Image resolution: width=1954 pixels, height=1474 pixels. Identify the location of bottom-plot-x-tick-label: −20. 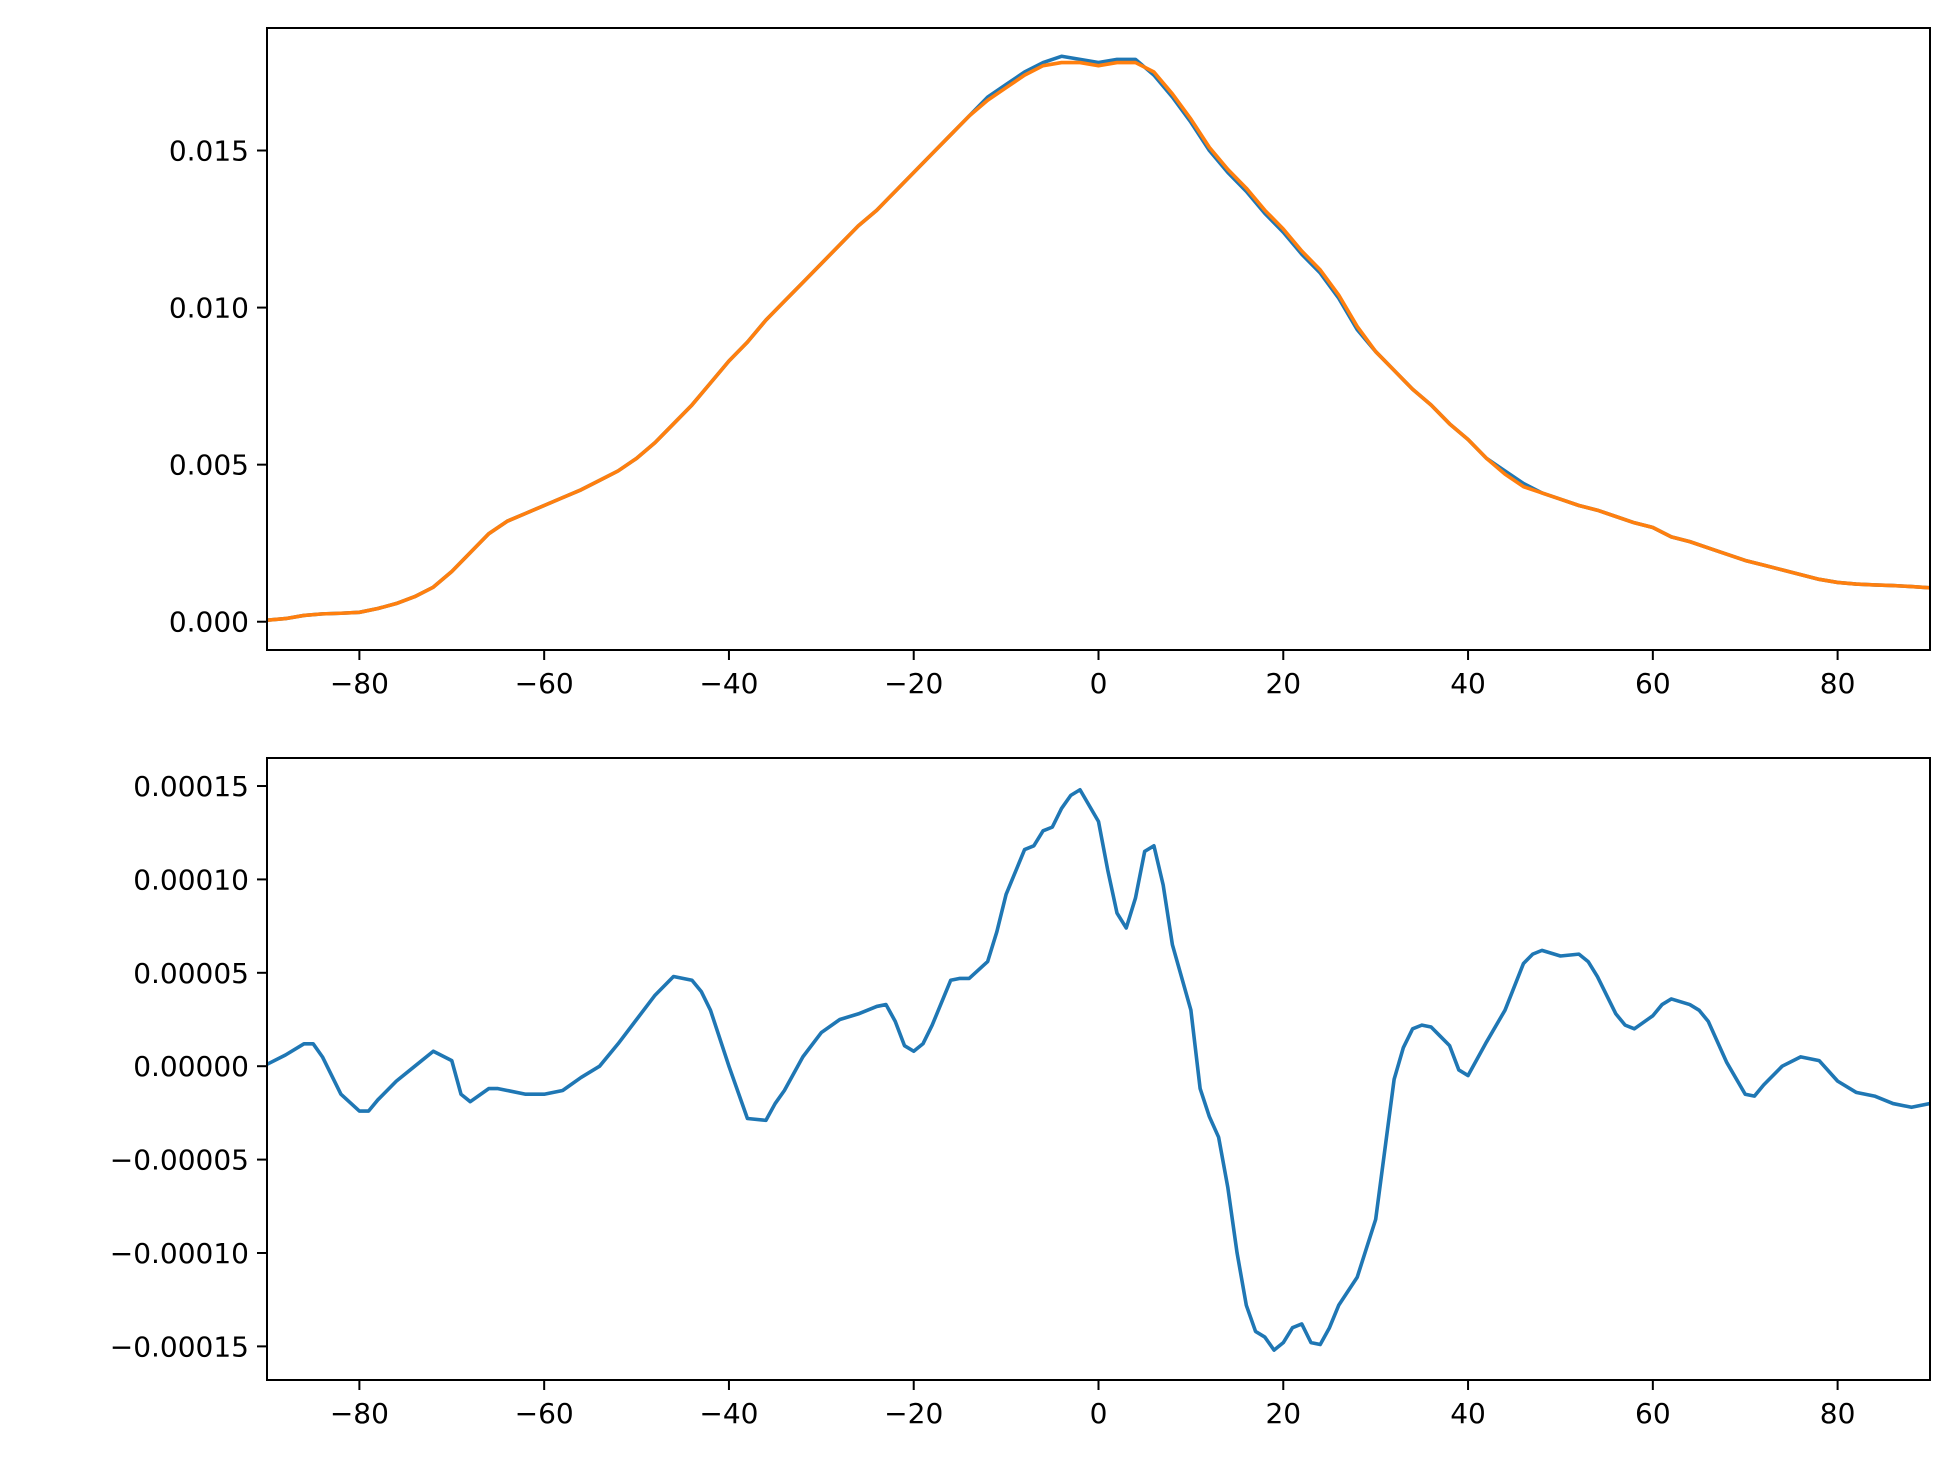
(913, 1413).